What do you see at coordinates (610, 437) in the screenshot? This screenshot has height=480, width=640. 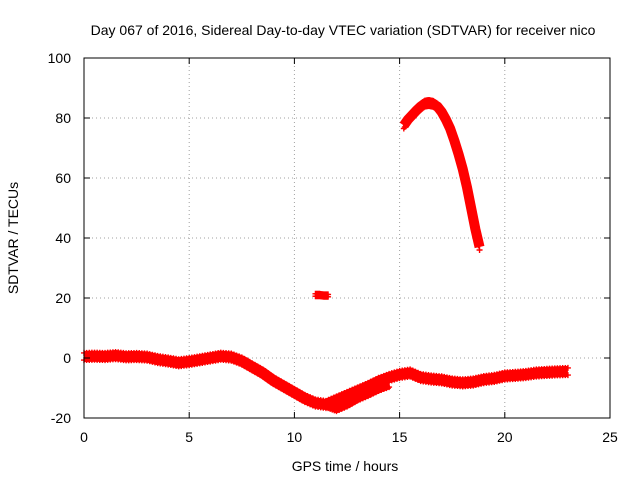 I see `x-tick-label: 25` at bounding box center [610, 437].